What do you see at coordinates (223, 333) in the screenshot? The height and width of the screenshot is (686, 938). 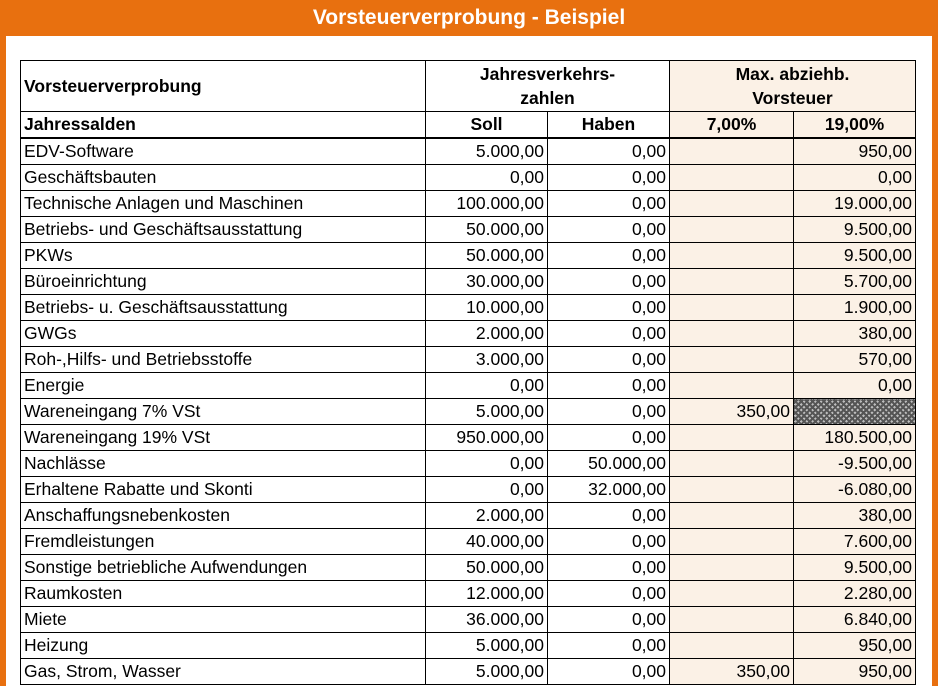 I see `cell-account-name: GWGs` at bounding box center [223, 333].